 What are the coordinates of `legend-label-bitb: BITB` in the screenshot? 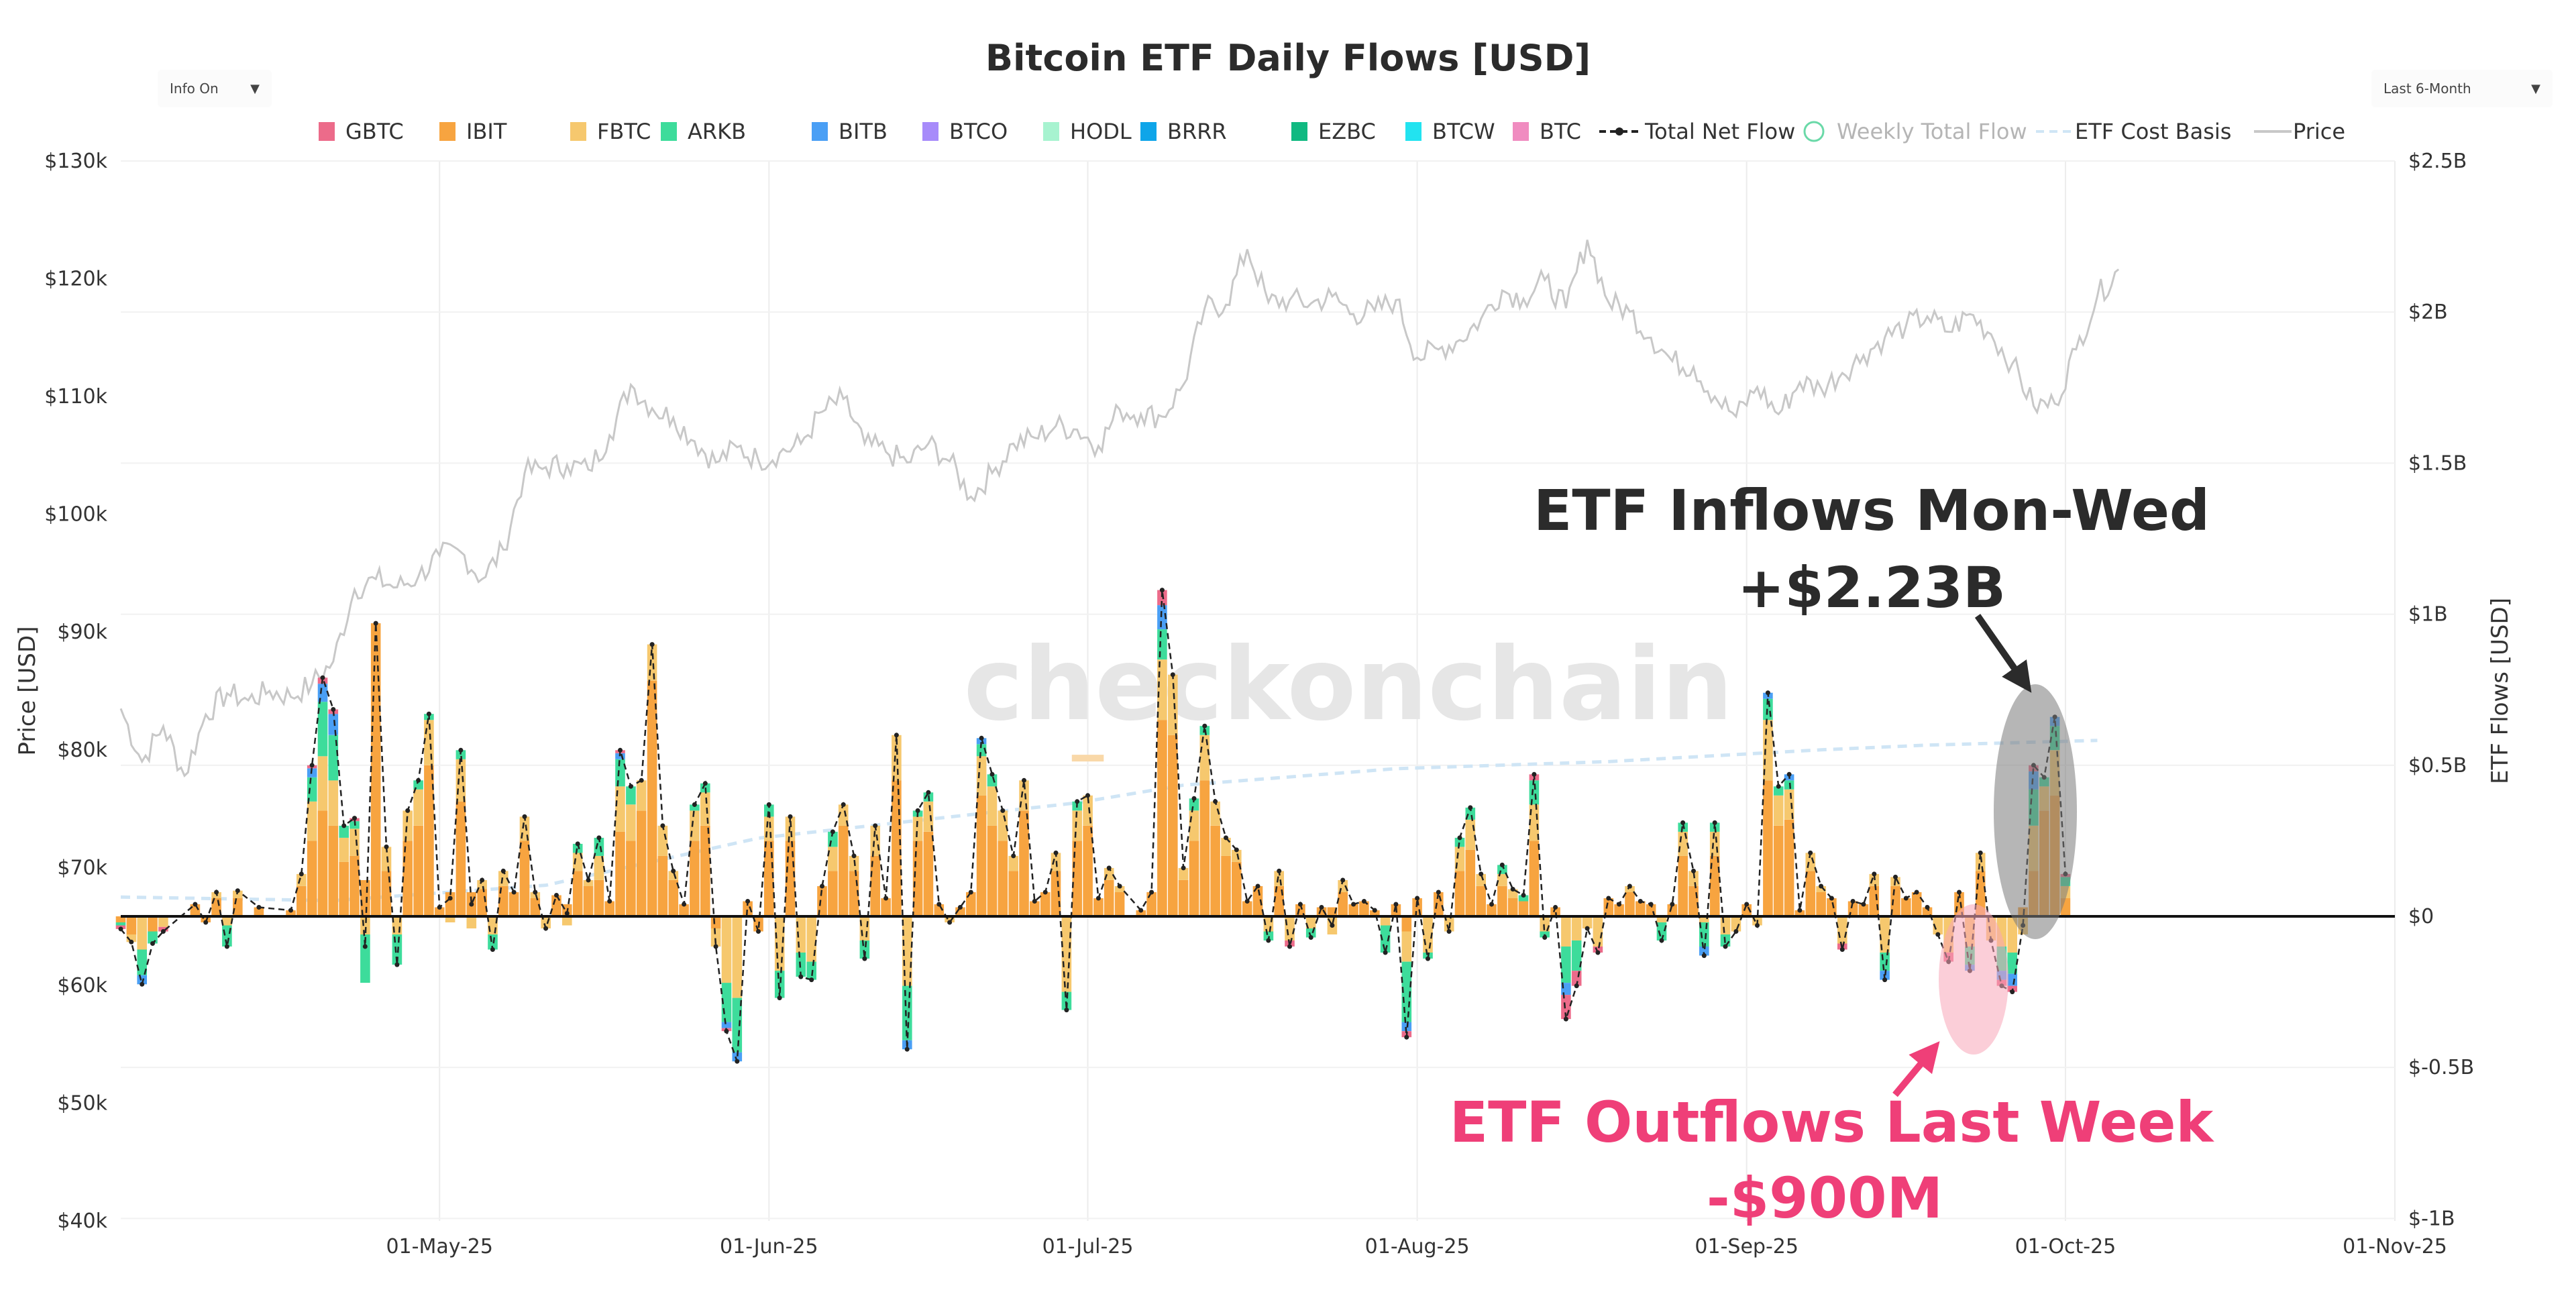 It's located at (863, 131).